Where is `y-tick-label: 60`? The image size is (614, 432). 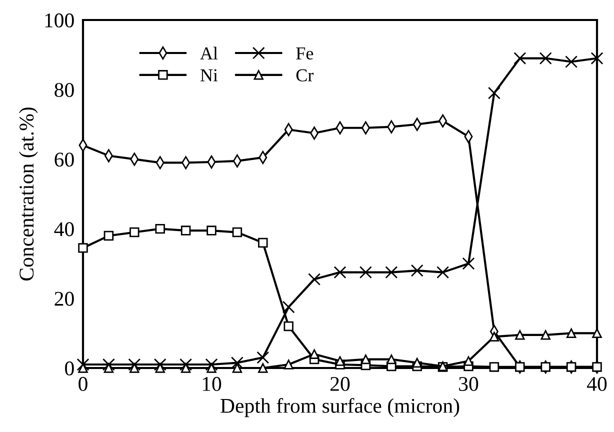 y-tick-label: 60 is located at coordinates (64, 159).